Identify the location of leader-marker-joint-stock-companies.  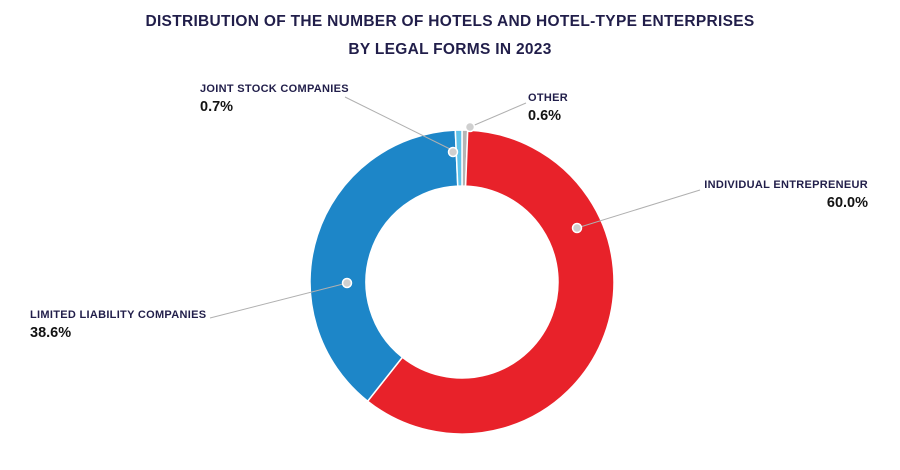
(453, 152).